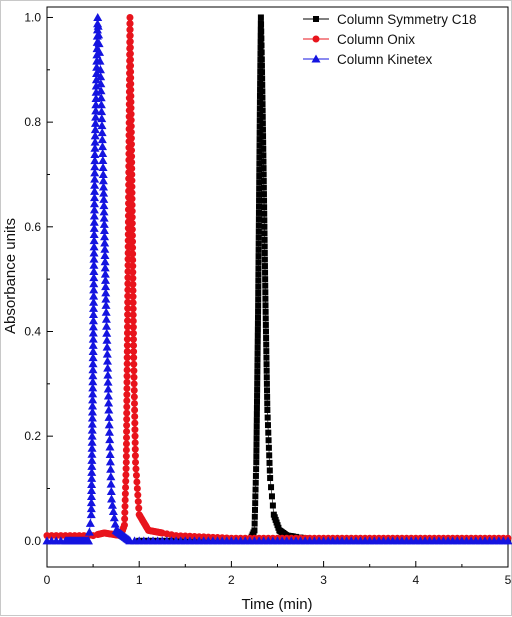 This screenshot has width=512, height=617. Describe the element at coordinates (385, 59) in the screenshot. I see `legend-label: Column Kinetex` at that location.